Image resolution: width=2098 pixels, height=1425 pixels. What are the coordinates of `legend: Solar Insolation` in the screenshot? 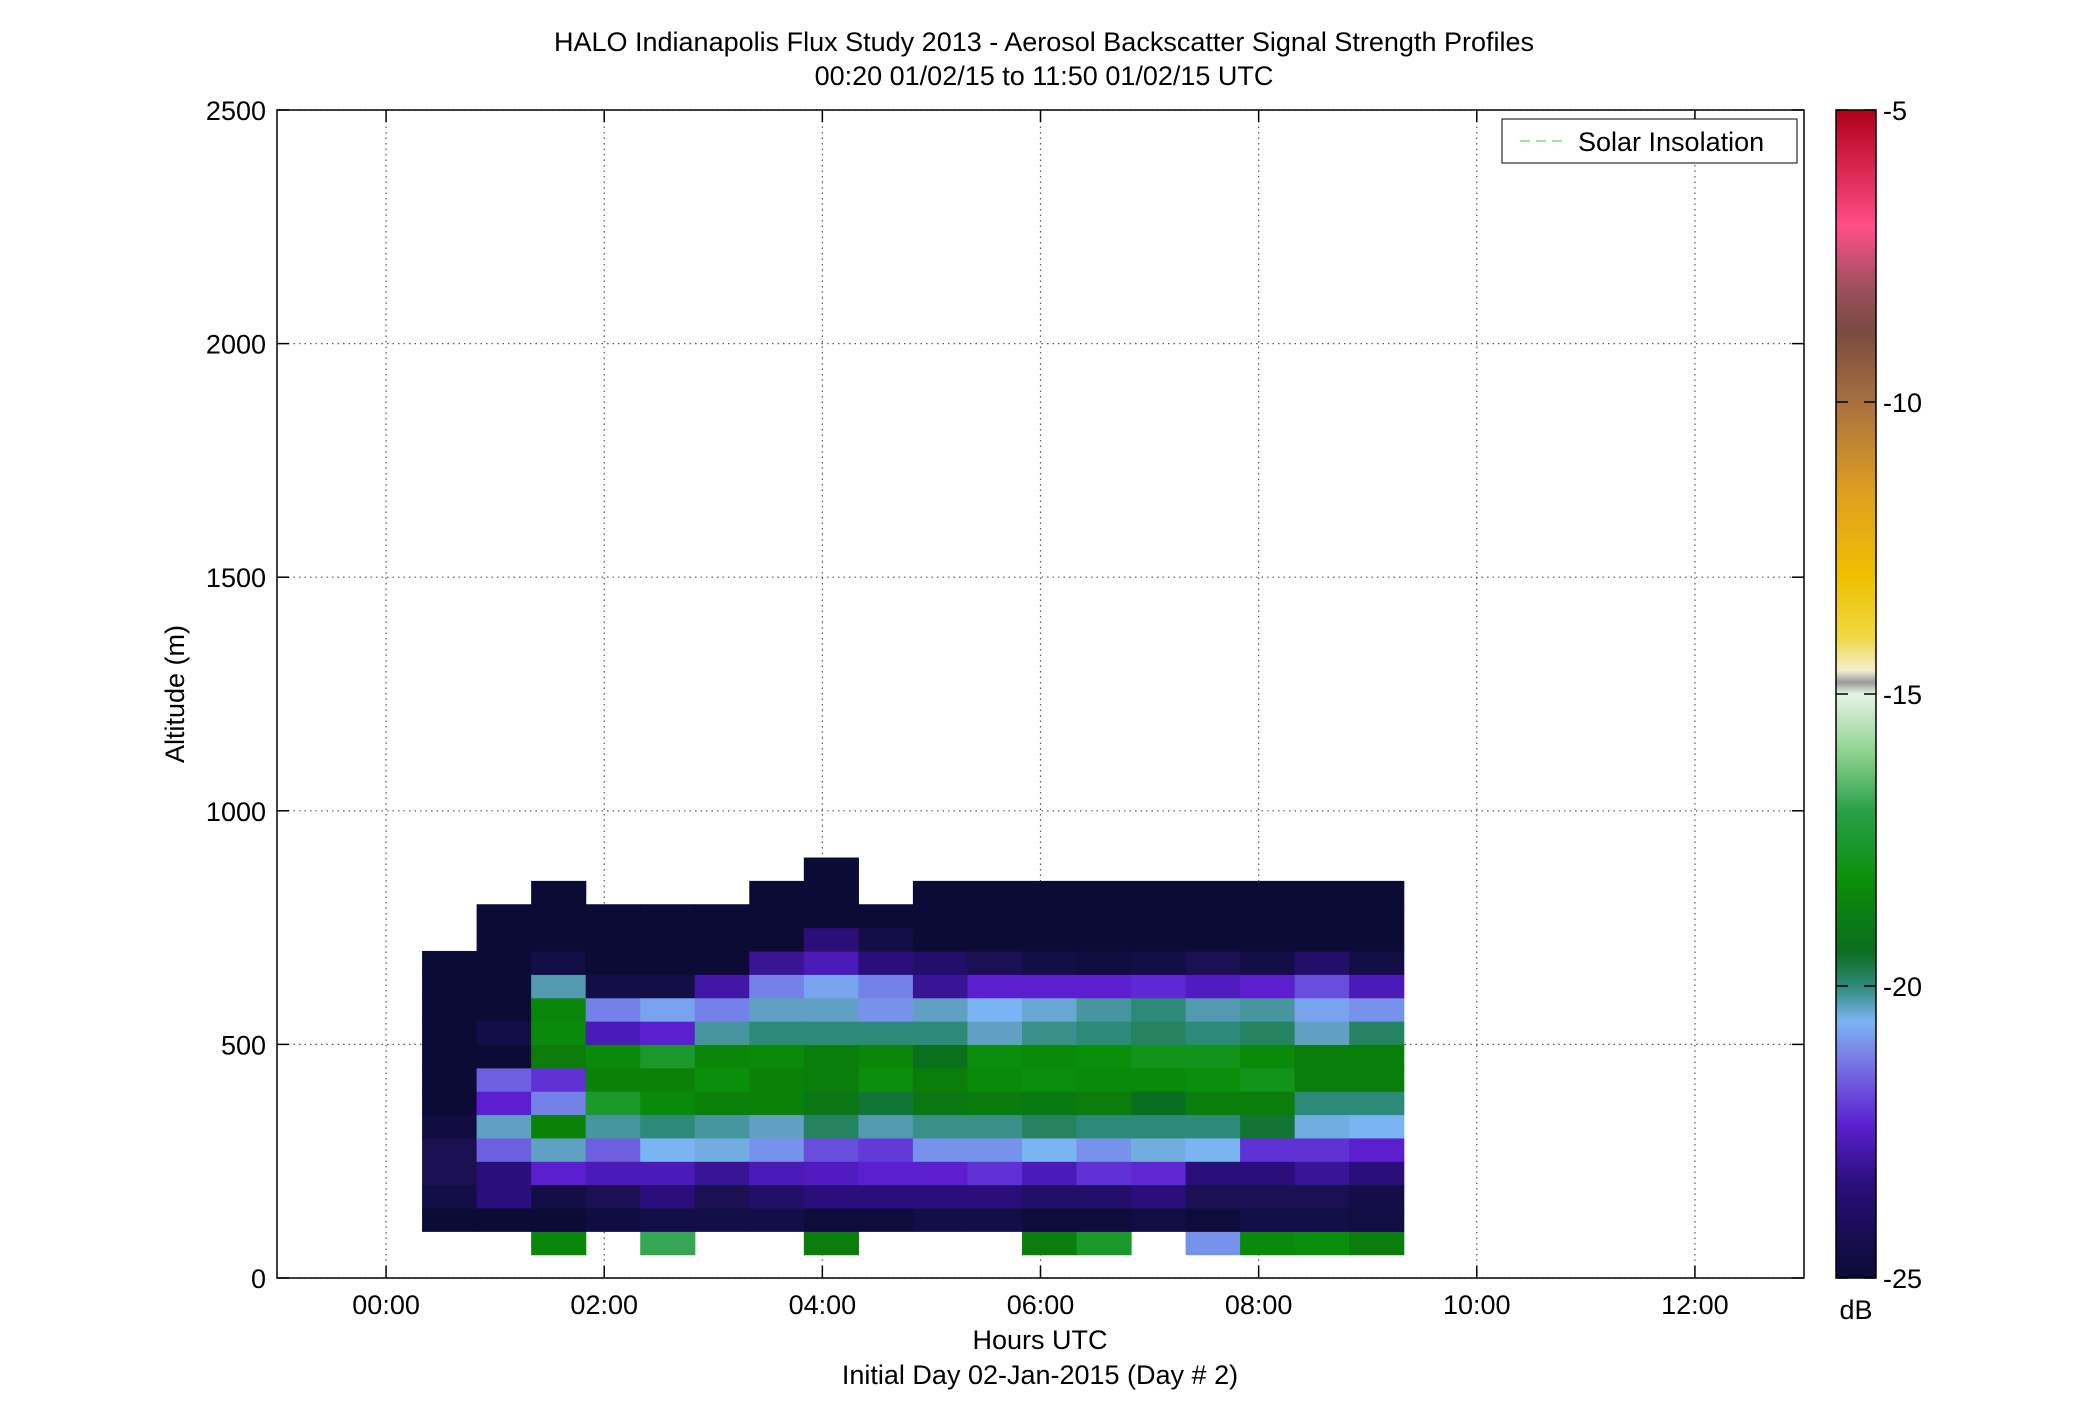 It's located at (1649, 141).